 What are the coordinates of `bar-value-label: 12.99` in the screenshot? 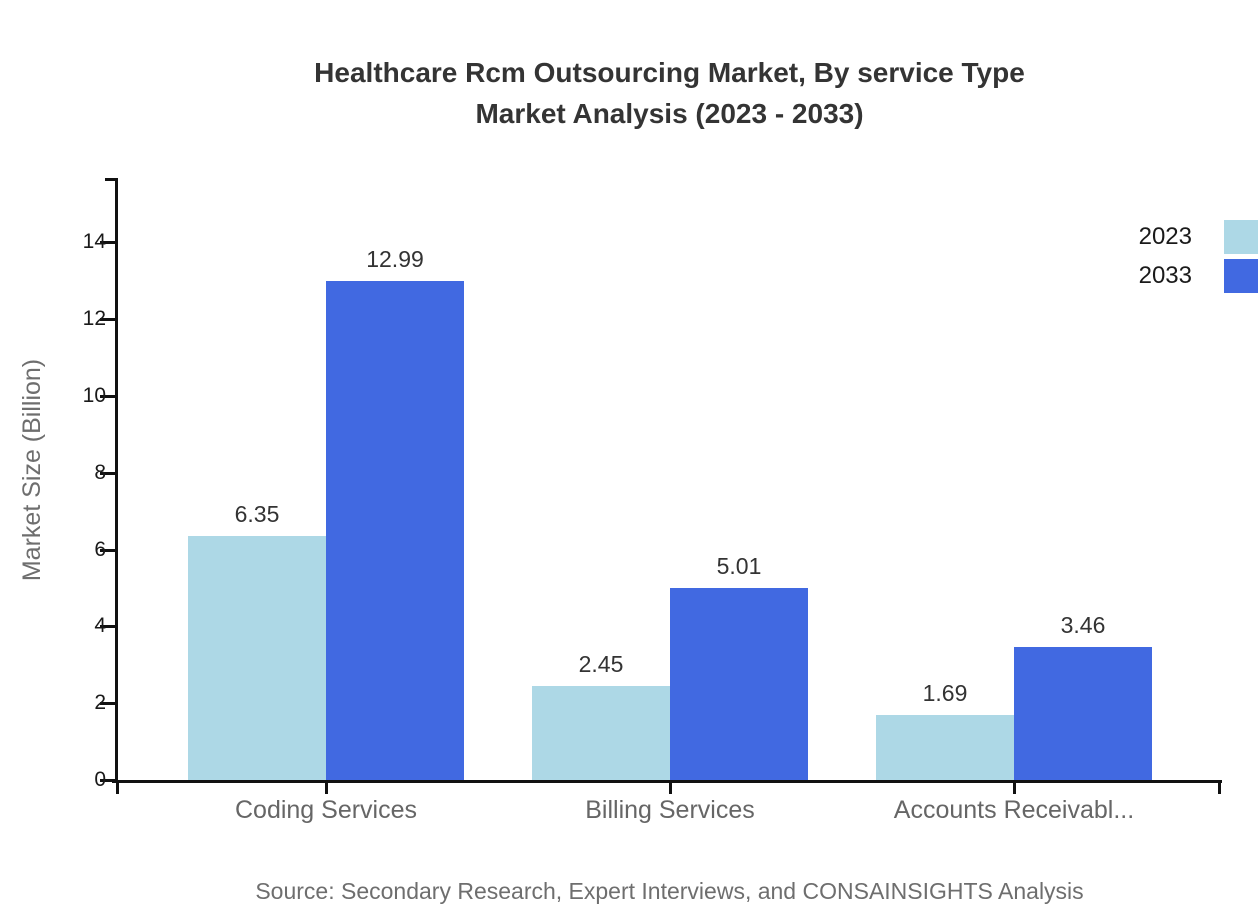 It's located at (395, 259).